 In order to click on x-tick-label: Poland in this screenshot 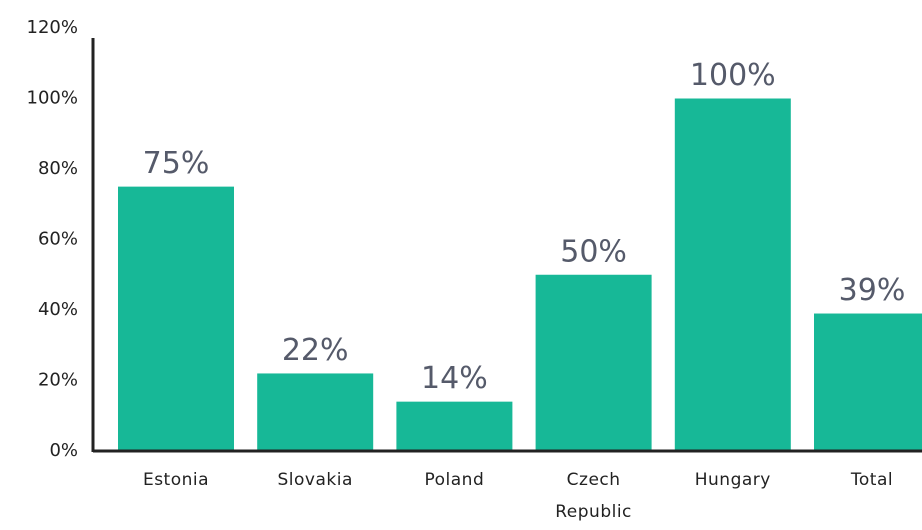, I will do `click(454, 480)`.